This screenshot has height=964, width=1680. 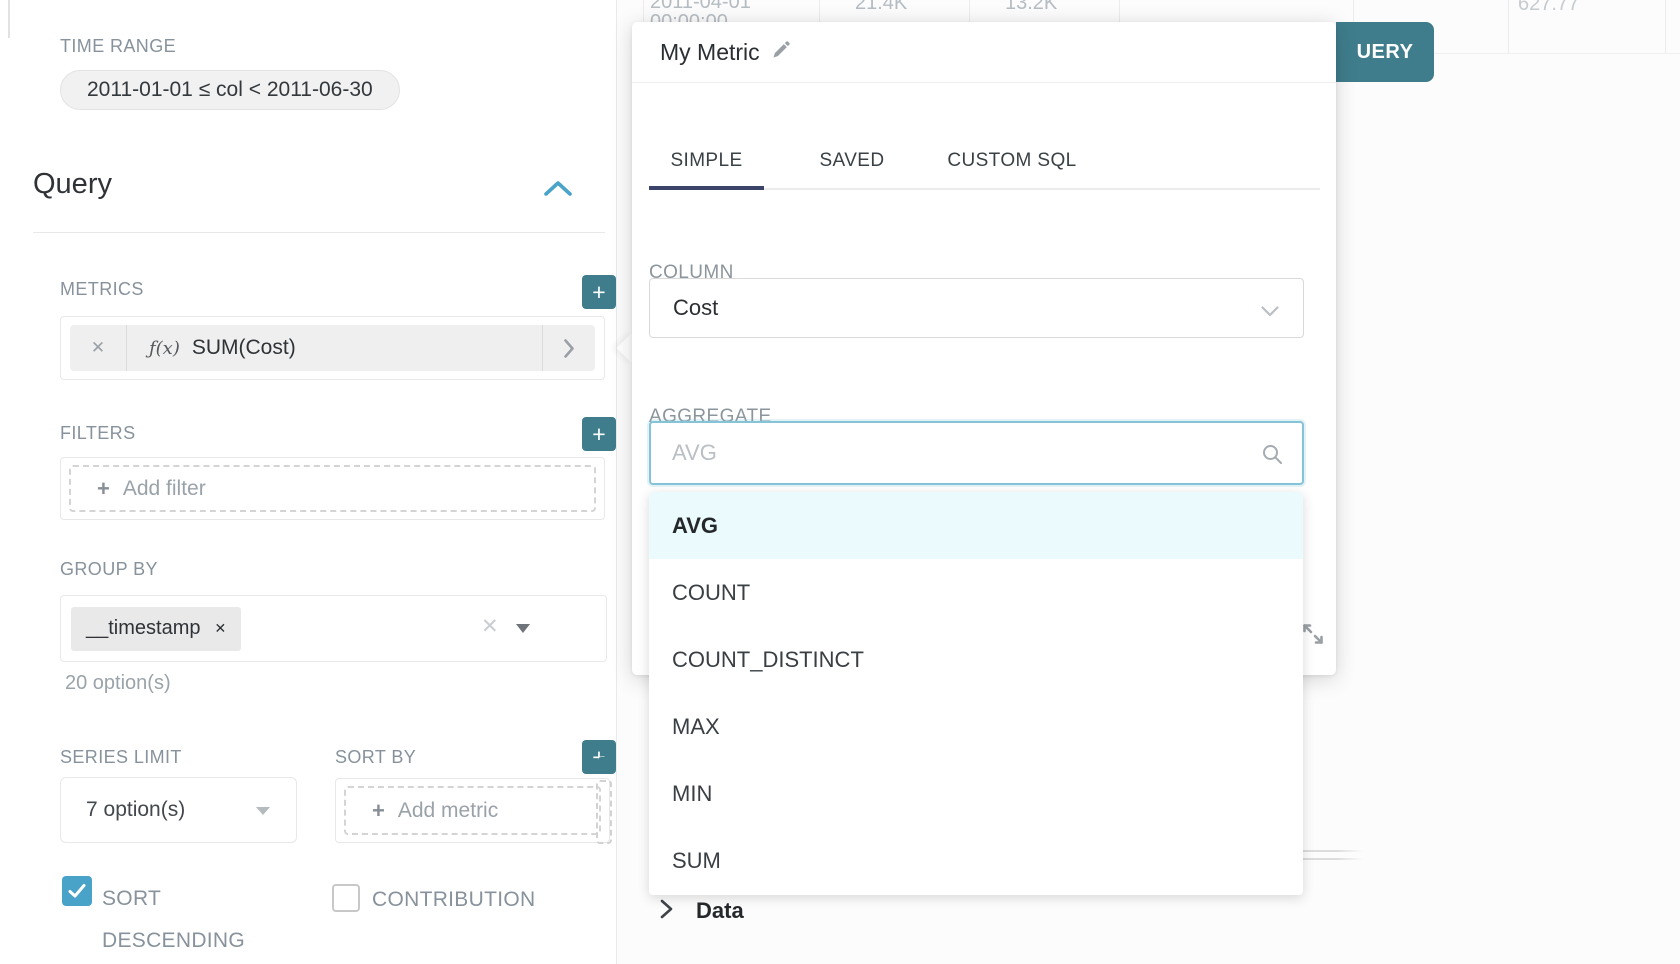 I want to click on filters-control: + Add filter, so click(x=332, y=488).